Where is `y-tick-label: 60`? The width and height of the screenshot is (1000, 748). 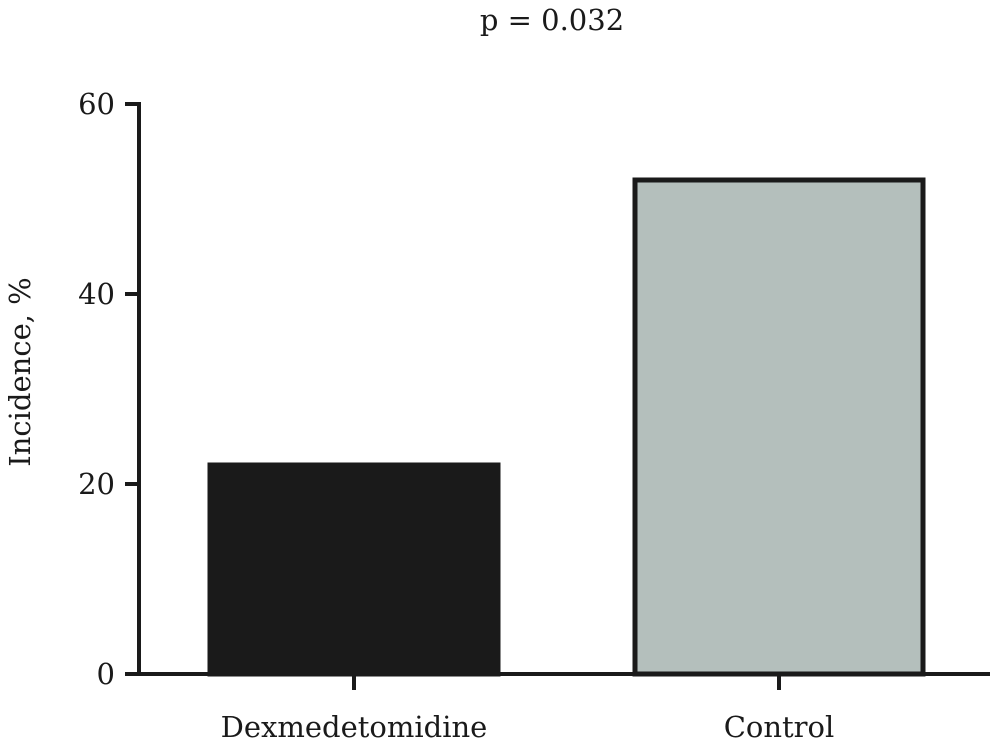 y-tick-label: 60 is located at coordinates (96, 104).